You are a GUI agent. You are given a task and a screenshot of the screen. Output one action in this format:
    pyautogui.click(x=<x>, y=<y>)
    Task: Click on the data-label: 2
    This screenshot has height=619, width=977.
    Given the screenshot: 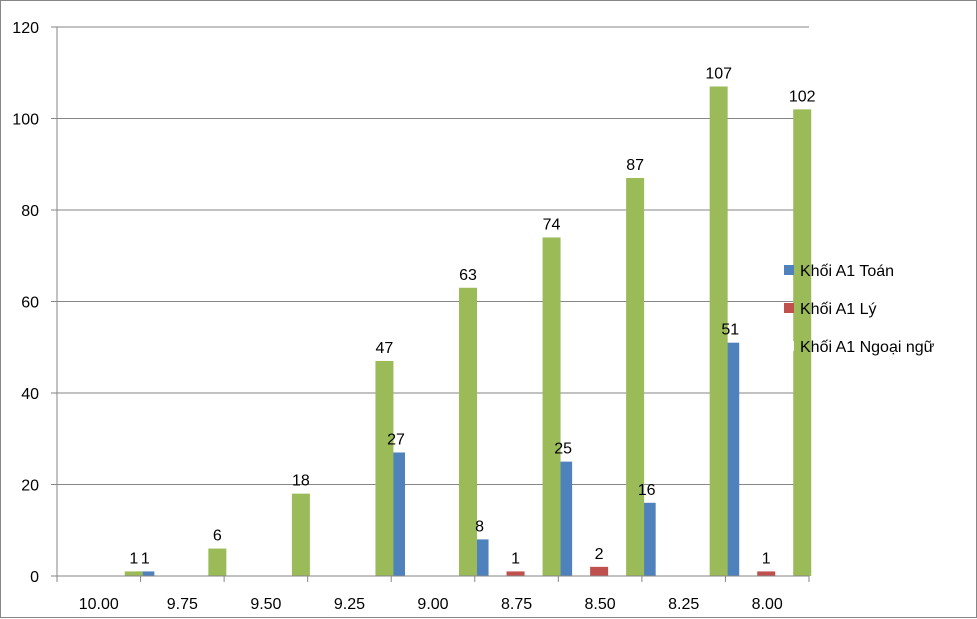 What is the action you would take?
    pyautogui.click(x=599, y=554)
    